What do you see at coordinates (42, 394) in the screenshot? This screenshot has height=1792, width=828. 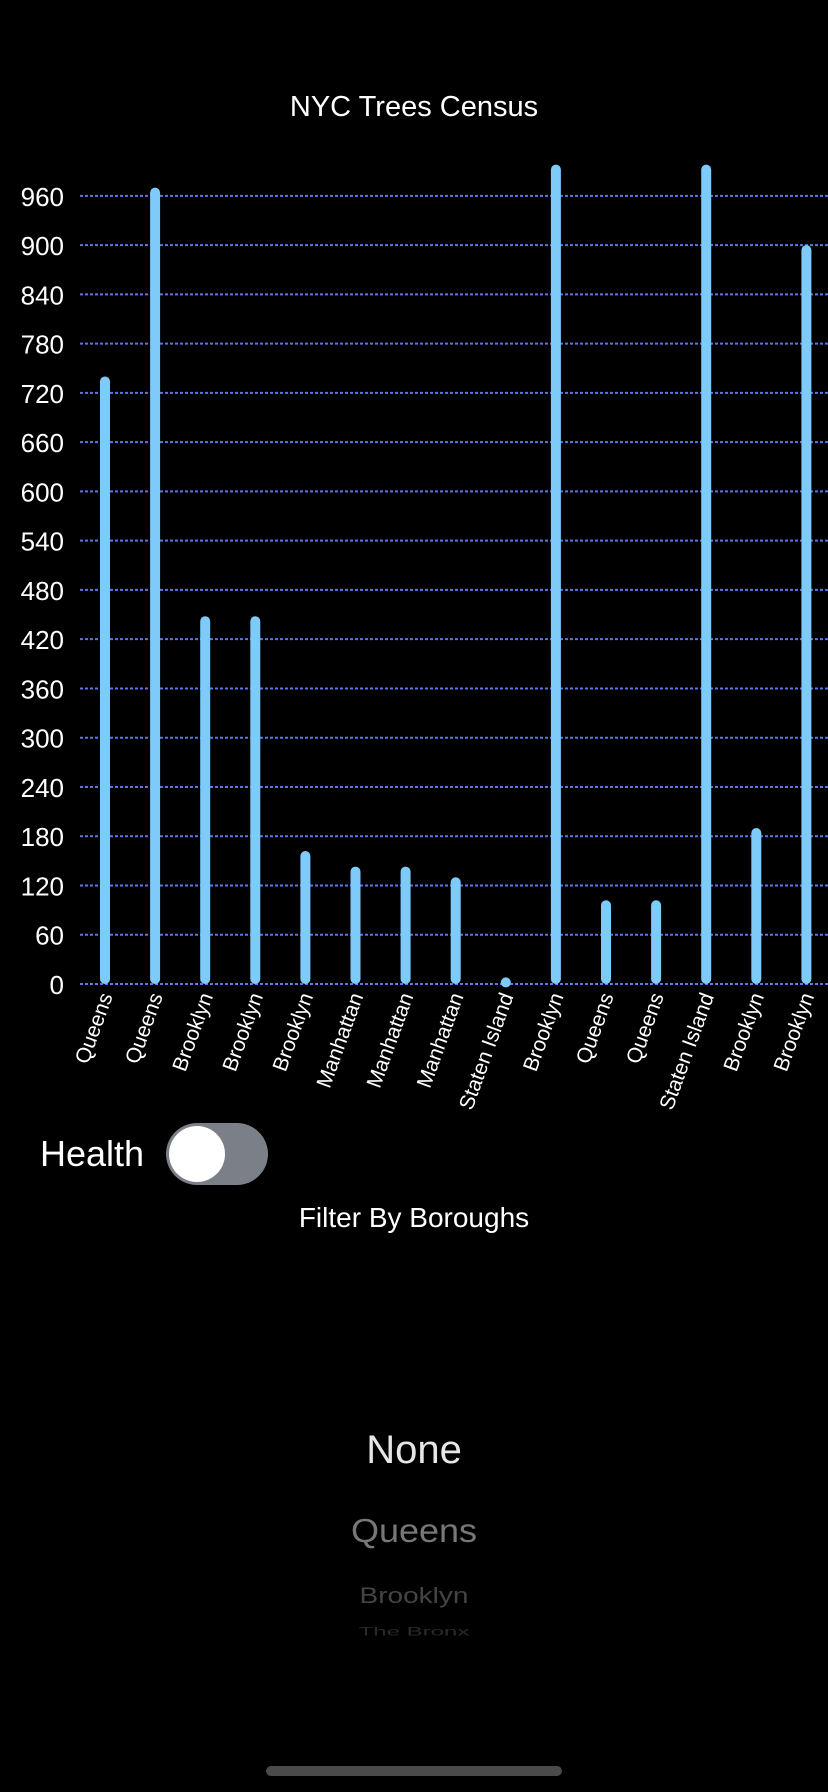 I see `y-tick-label: 720` at bounding box center [42, 394].